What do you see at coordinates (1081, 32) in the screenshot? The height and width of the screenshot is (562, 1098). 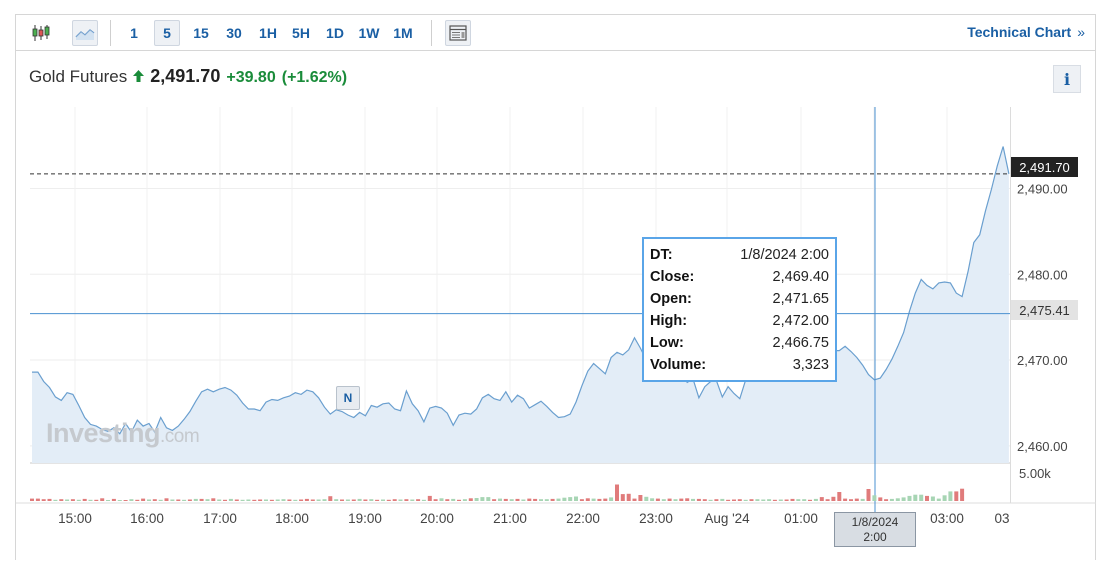 I see `double-chevron-right-icon: »` at bounding box center [1081, 32].